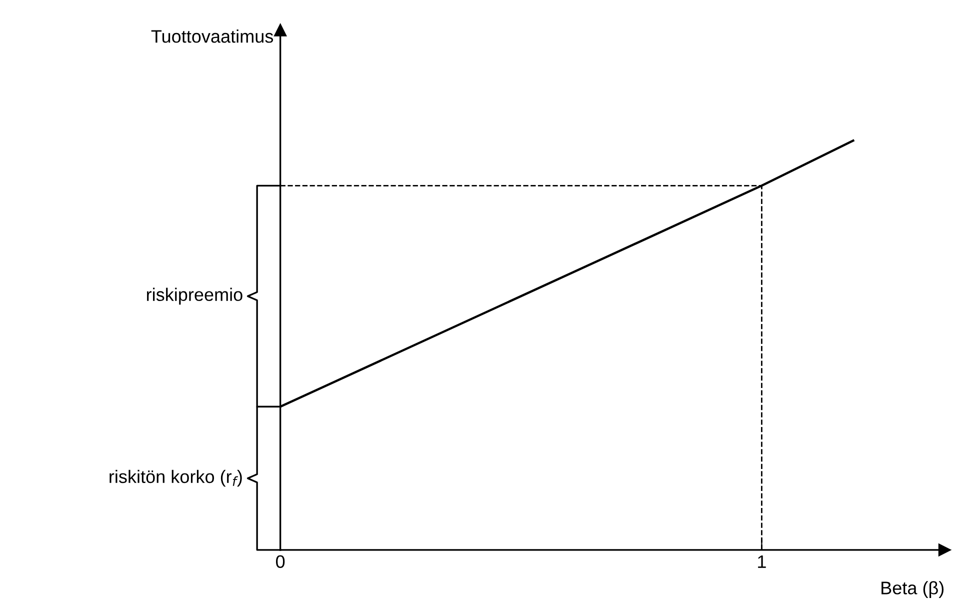 This screenshot has width=960, height=603. I want to click on text: Tuottovaatimus, so click(212, 36).